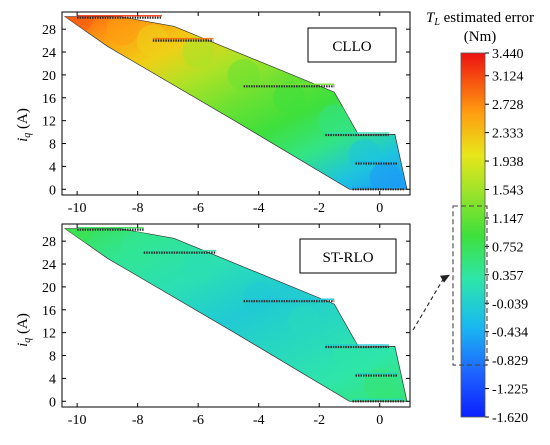  I want to click on colorbar-tick-label: 1.543, so click(508, 190).